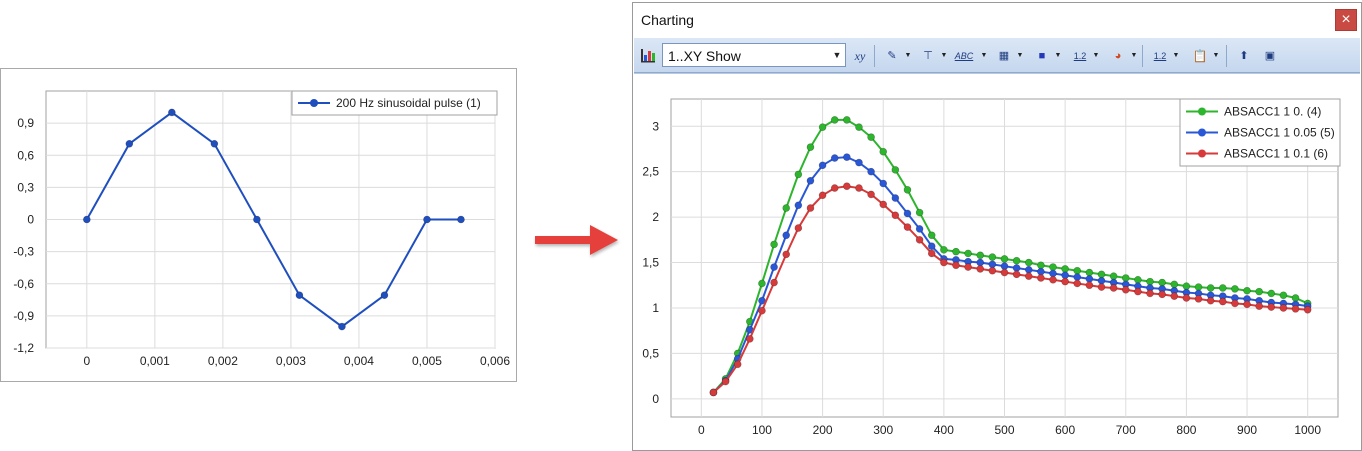 The height and width of the screenshot is (451, 1362). Describe the element at coordinates (359, 361) in the screenshot. I see `x-tick-label: 0,004` at that location.